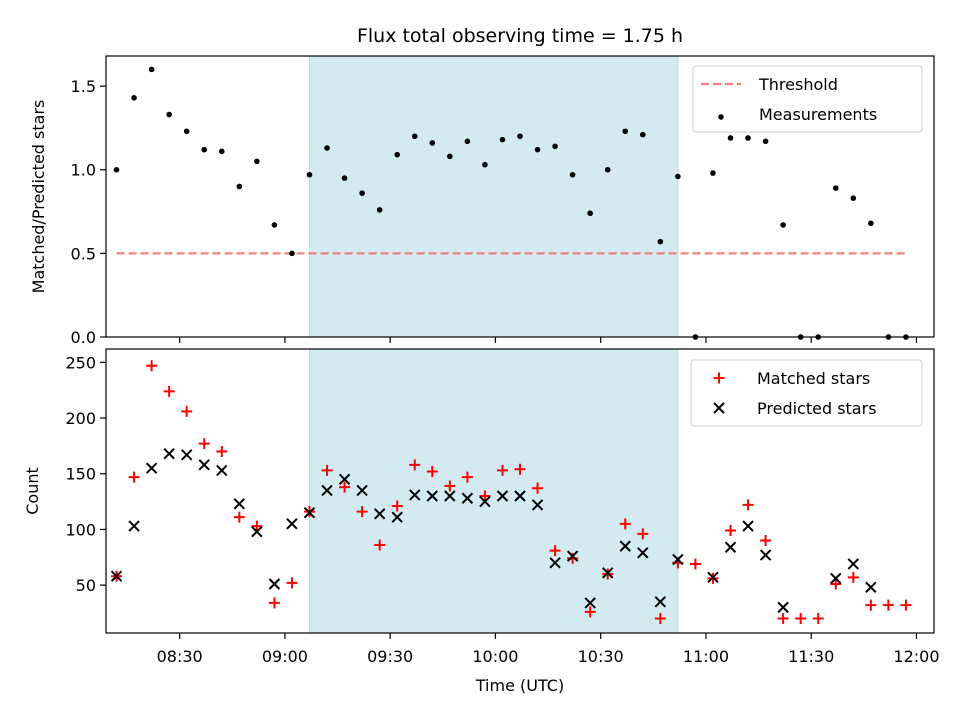  Describe the element at coordinates (32, 491) in the screenshot. I see `y-axis-label-bottom: Count` at that location.